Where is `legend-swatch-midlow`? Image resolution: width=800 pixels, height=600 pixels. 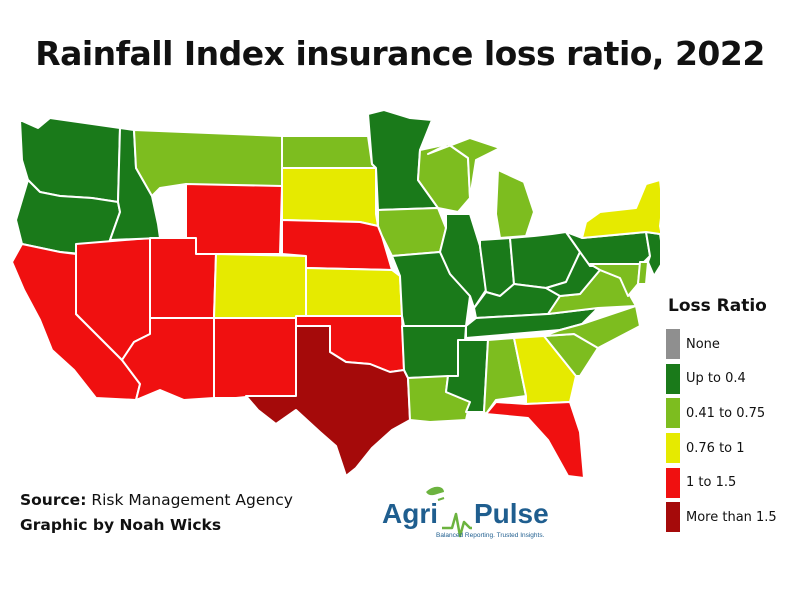 legend-swatch-midlow is located at coordinates (673, 413).